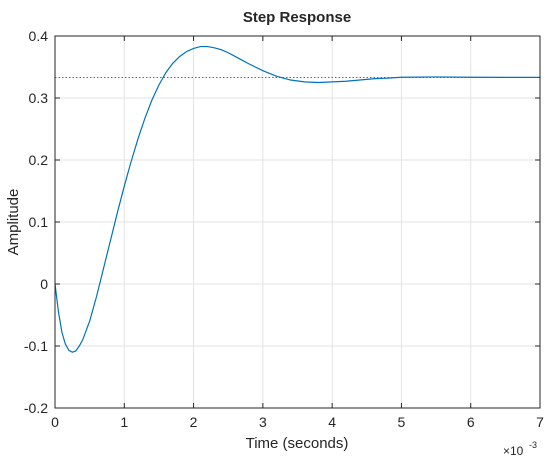  Describe the element at coordinates (36, 346) in the screenshot. I see `y-tick-label: -0.1` at that location.